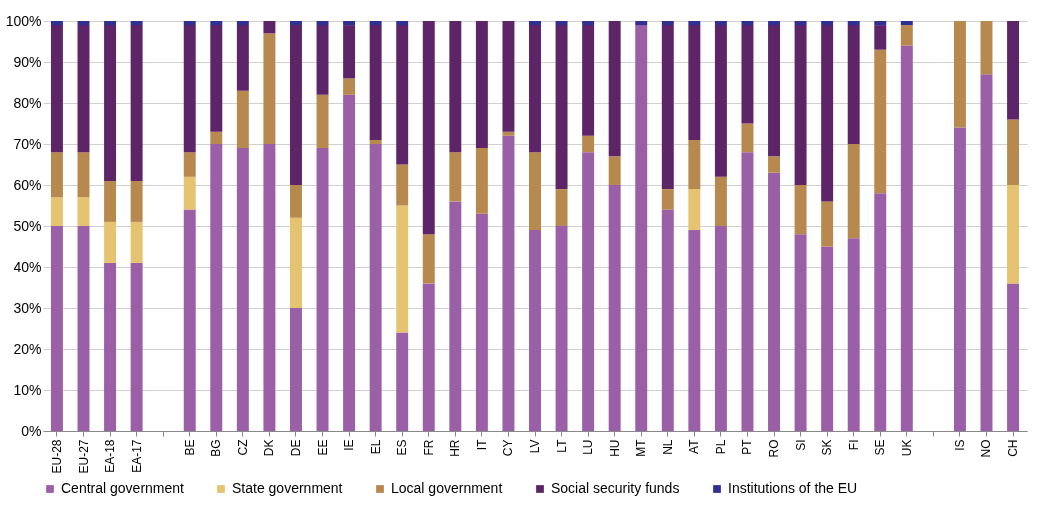 Image resolution: width=1042 pixels, height=511 pixels. What do you see at coordinates (110, 456) in the screenshot?
I see `x-tick-label: EA-18` at bounding box center [110, 456].